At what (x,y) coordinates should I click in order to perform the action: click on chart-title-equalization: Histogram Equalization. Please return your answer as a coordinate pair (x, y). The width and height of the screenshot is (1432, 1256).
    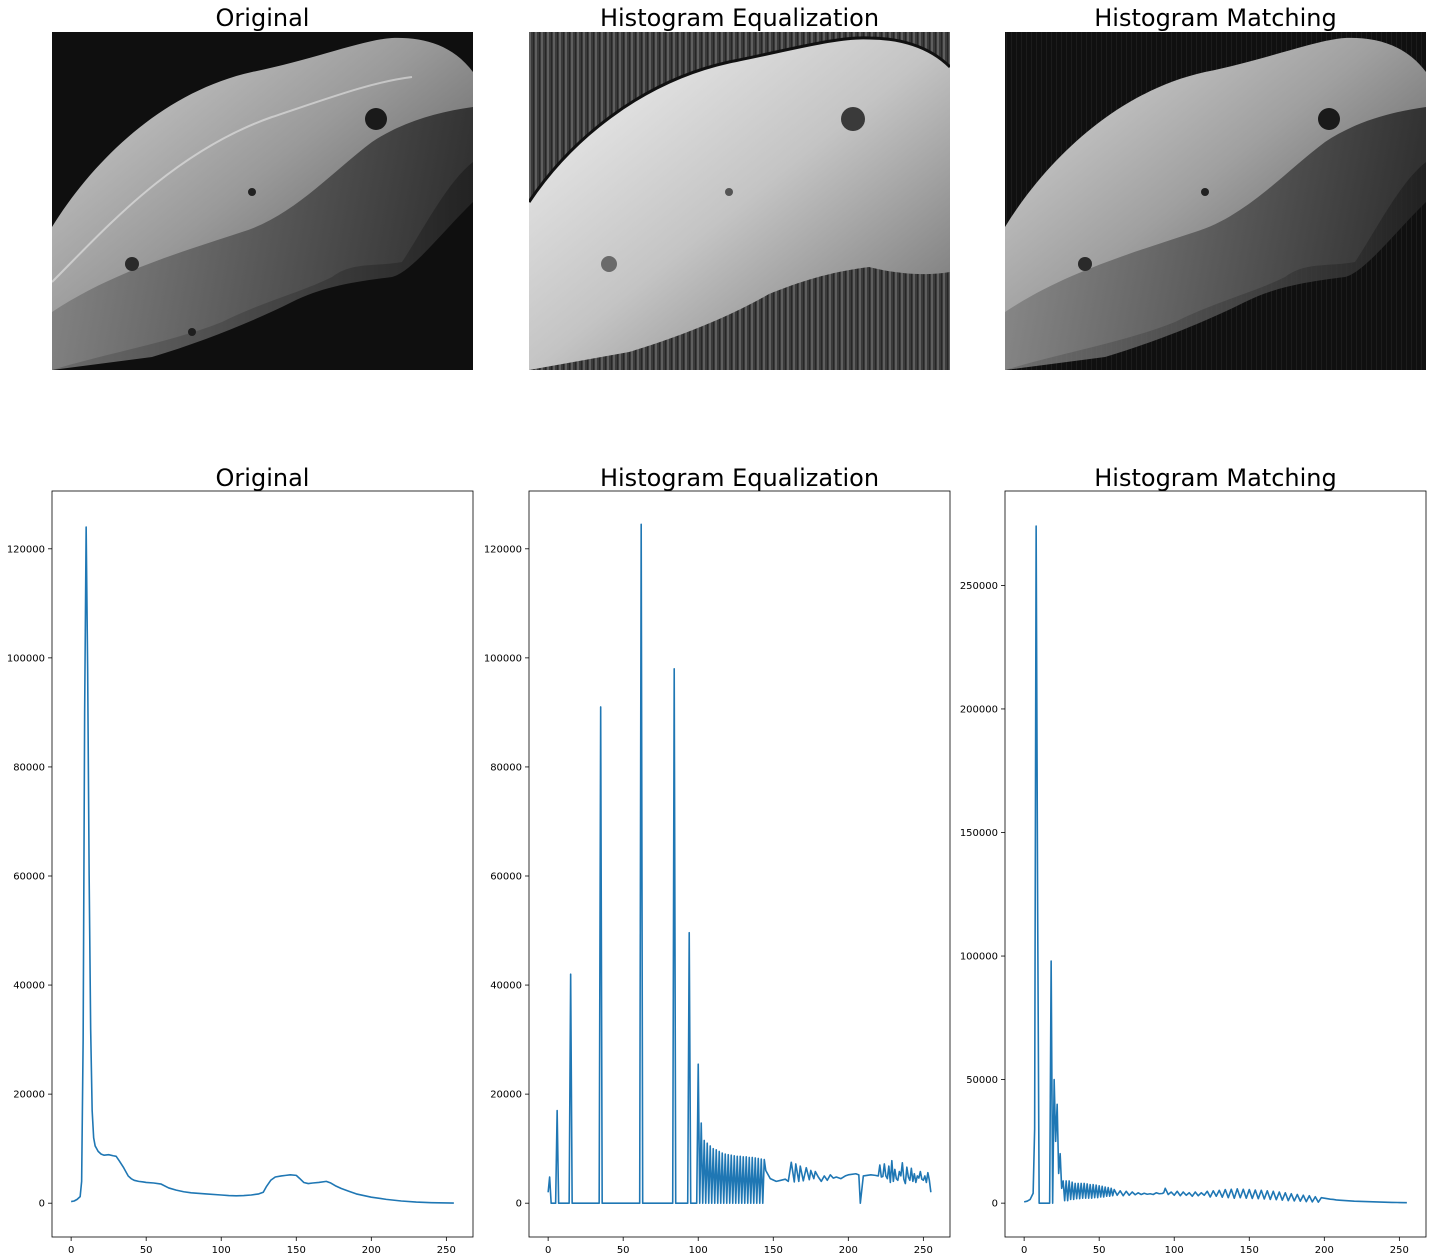
    Looking at the image, I should click on (739, 478).